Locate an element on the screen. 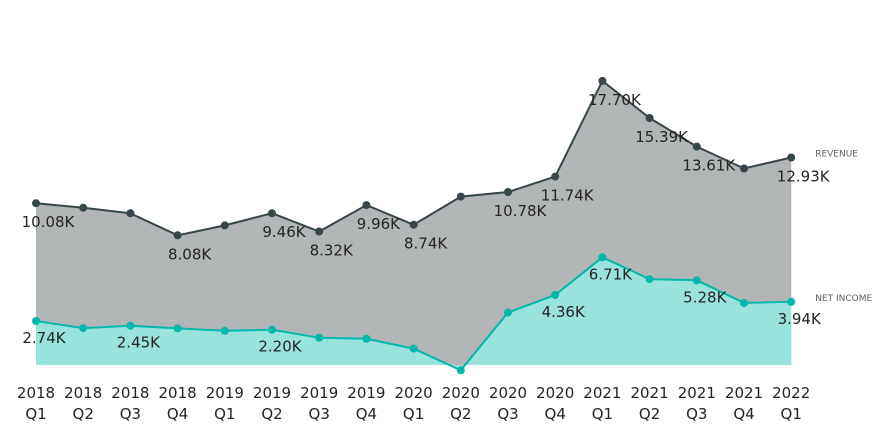 The image size is (886, 427). revenue-data-label: 13.61K is located at coordinates (709, 166).